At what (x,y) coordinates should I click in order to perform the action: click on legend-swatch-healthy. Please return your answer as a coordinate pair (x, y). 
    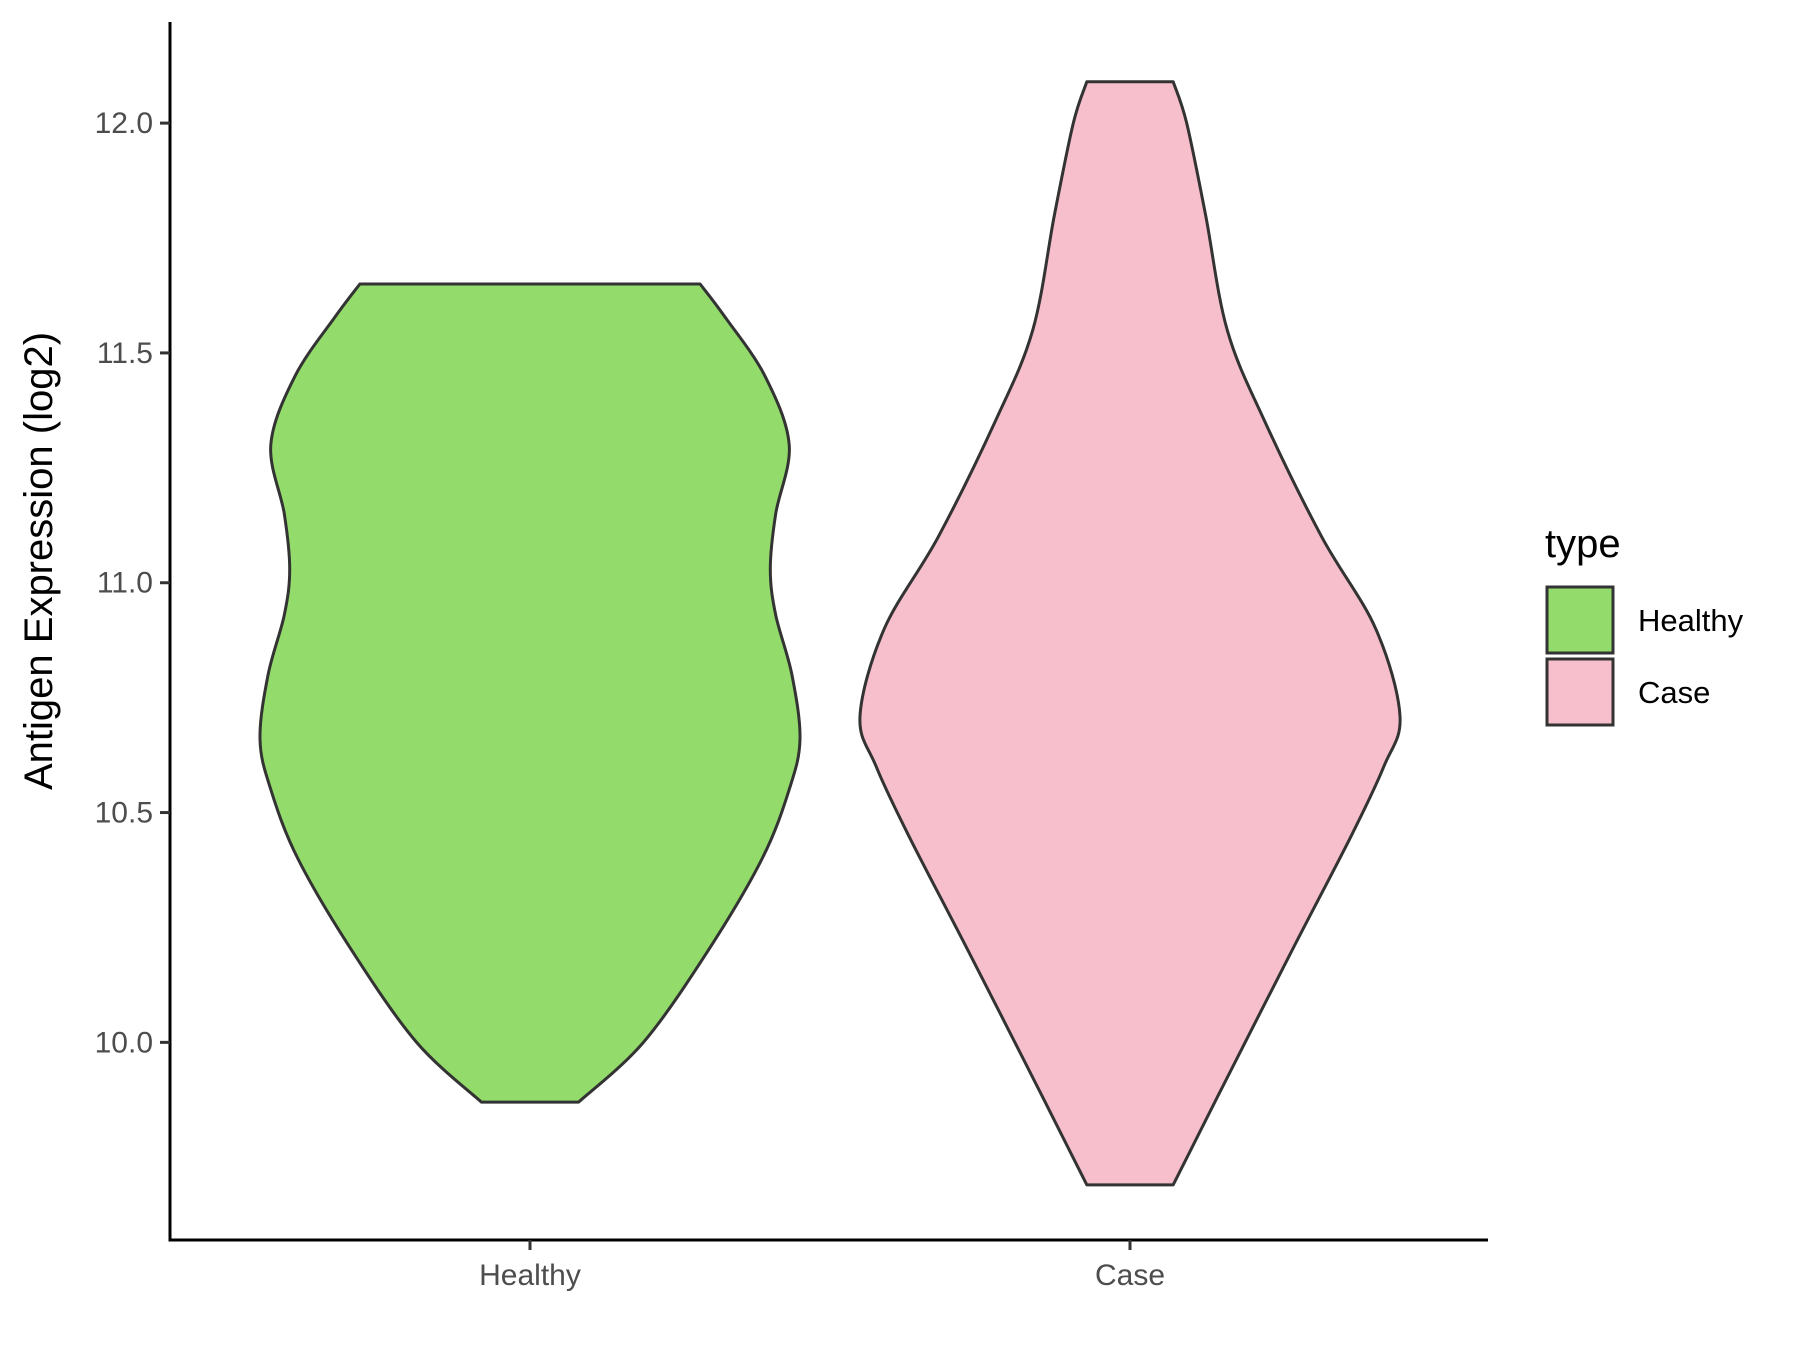
    Looking at the image, I should click on (1580, 620).